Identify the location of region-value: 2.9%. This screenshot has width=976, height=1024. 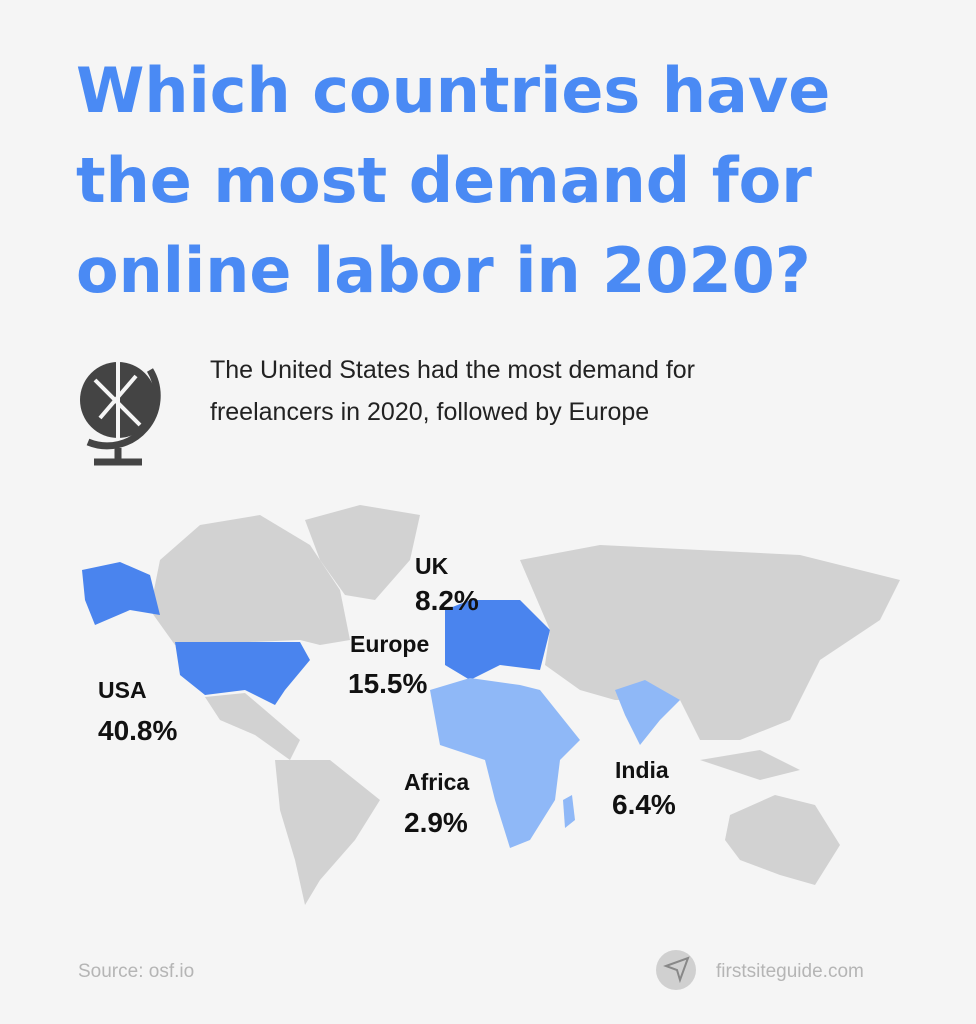
(436, 822).